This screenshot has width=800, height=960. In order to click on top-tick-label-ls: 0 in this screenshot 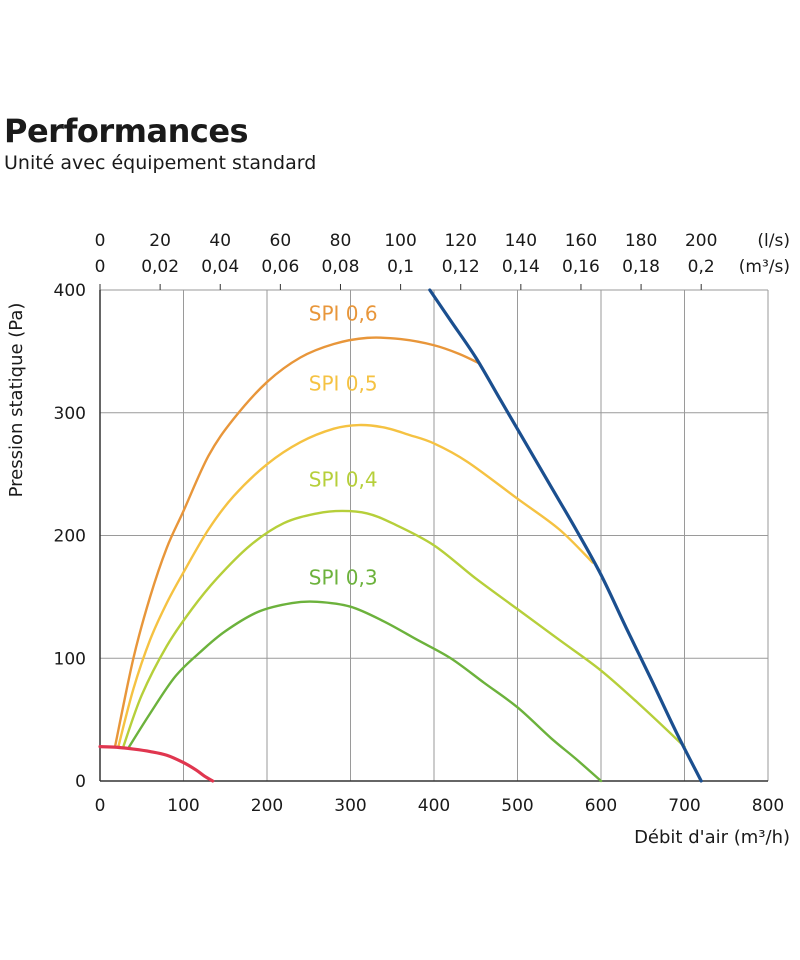, I will do `click(100, 241)`.